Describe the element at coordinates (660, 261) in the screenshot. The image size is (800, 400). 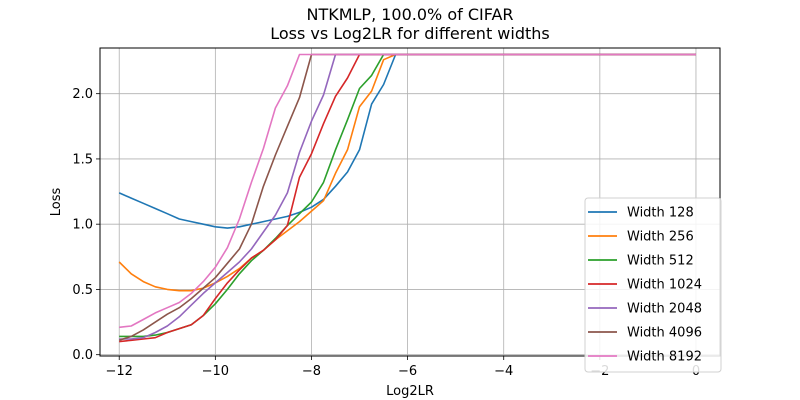
I see `legend-label: Width 512` at that location.